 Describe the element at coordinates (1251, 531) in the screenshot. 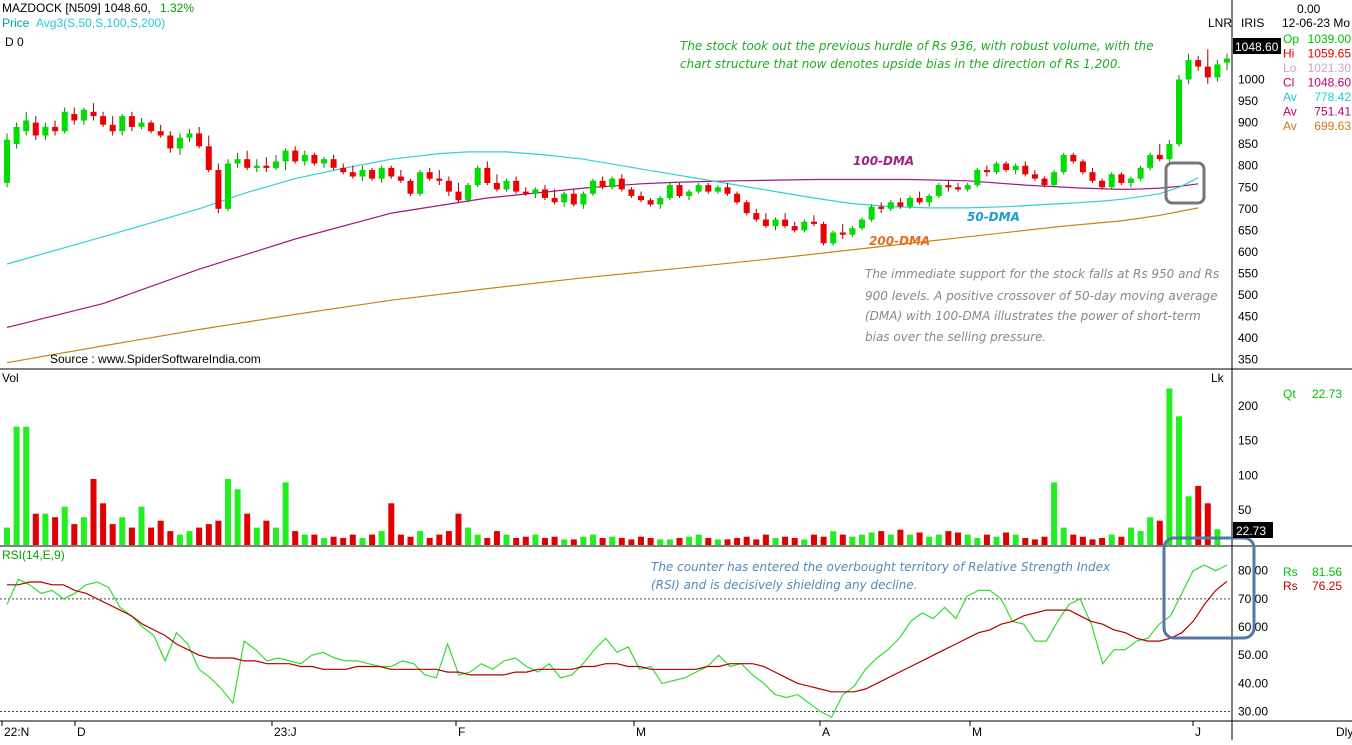

I see `last-volume-text: 22.73` at that location.